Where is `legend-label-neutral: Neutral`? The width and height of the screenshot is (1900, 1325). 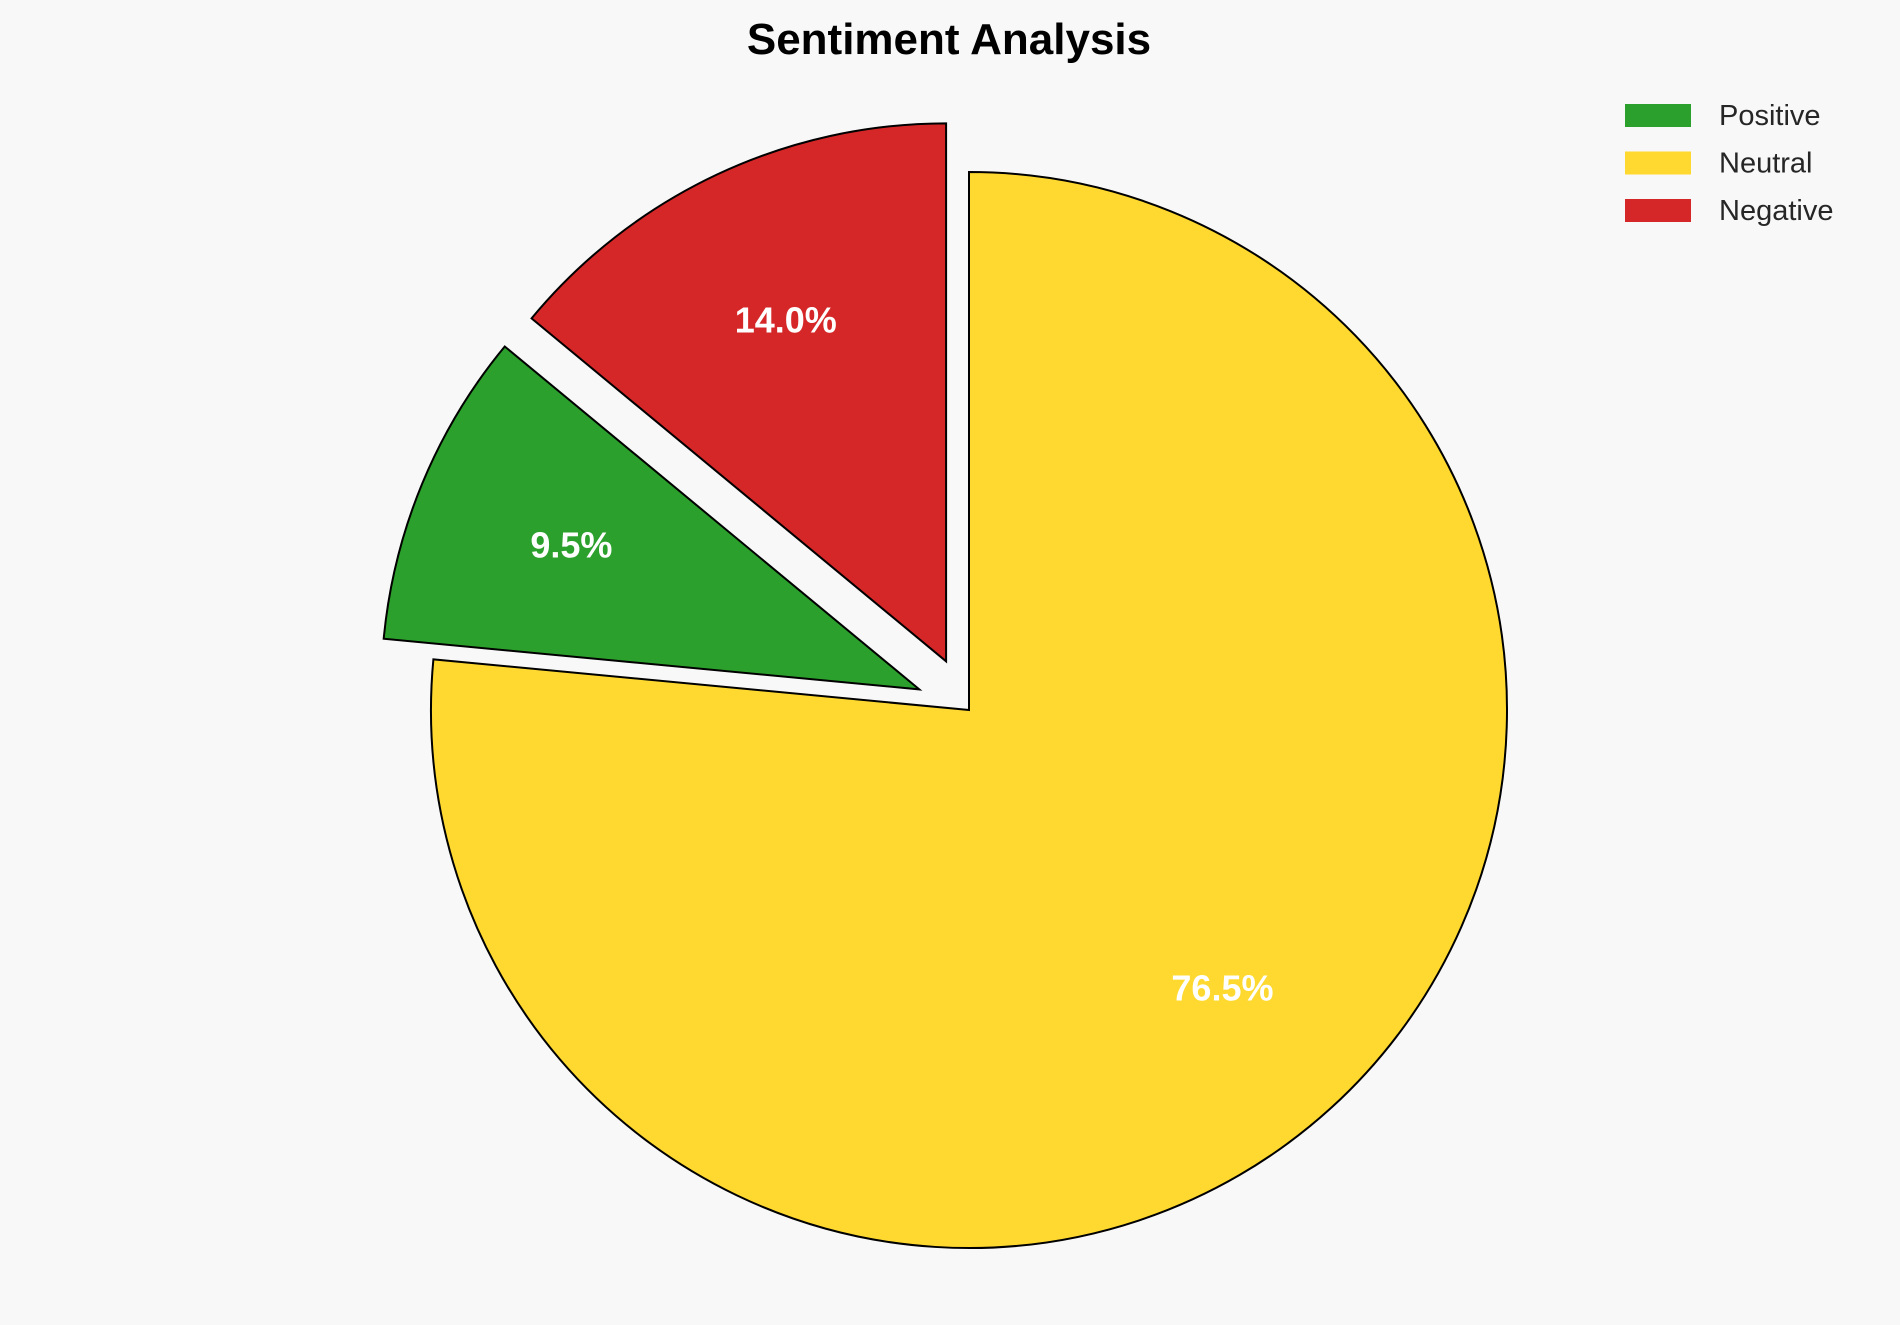
legend-label-neutral: Neutral is located at coordinates (1766, 164).